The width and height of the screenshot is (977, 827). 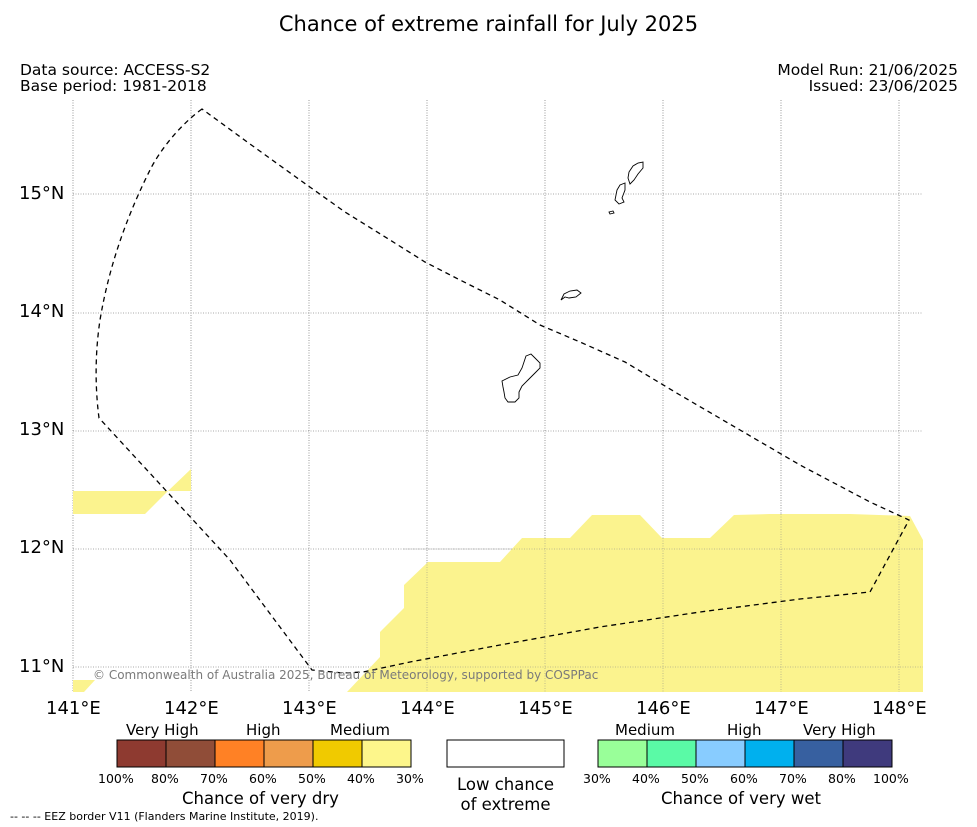 I want to click on lat-label-14: 14°N, so click(x=42, y=311).